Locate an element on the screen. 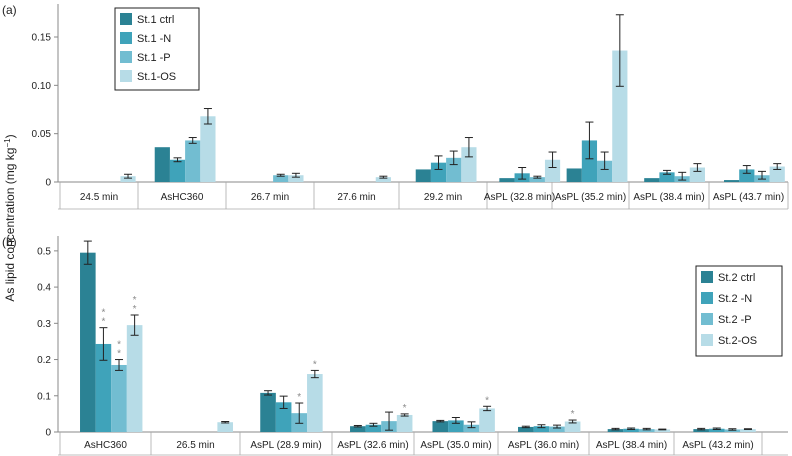 This screenshot has width=792, height=456. legend: St.1 ctrl St.1 -N St.1 -P St.1-OS is located at coordinates (157, 49).